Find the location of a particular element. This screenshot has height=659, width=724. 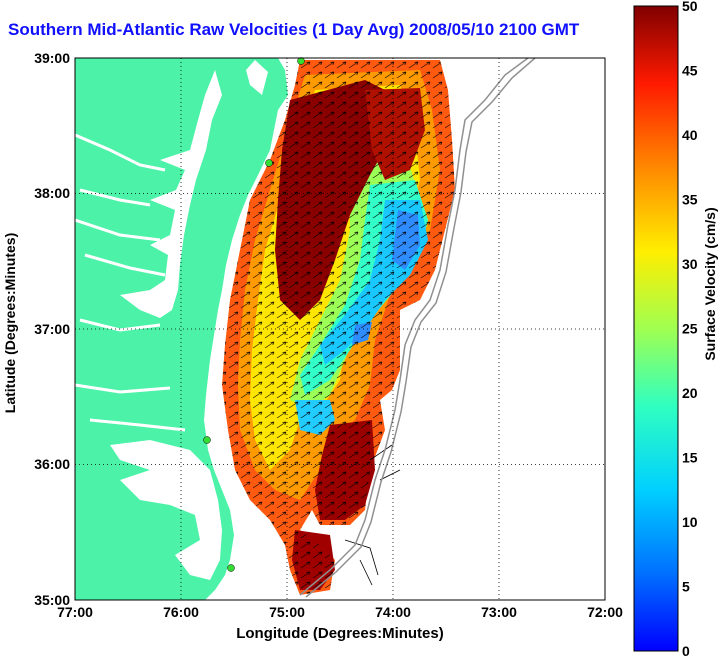

x-axis-label: Longitude (Degrees:Minutes) is located at coordinates (340, 633).